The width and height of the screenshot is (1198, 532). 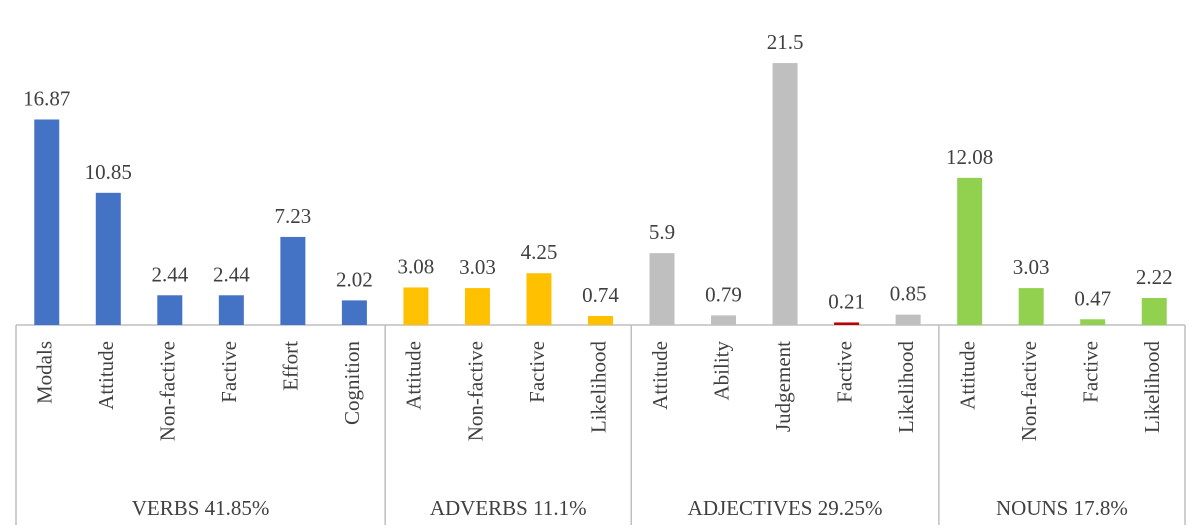 I want to click on value-label: 3.08, so click(x=416, y=266).